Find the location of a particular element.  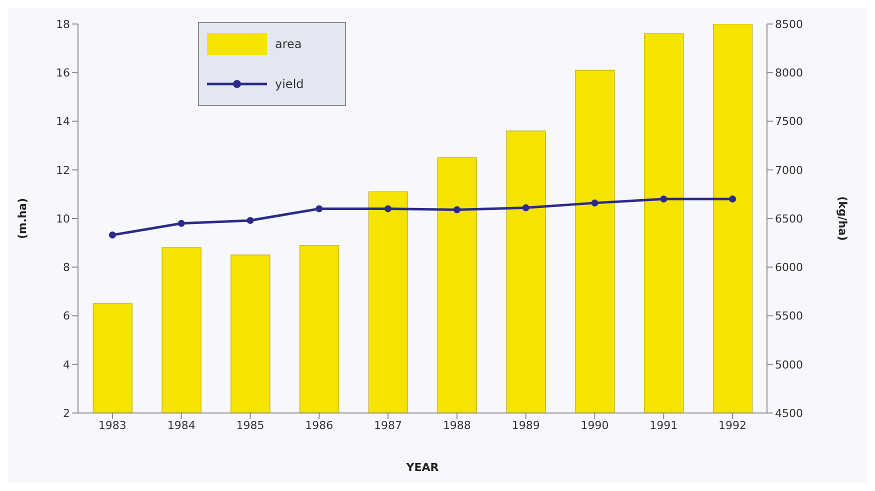

x-tick-label: 1985 is located at coordinates (250, 425).